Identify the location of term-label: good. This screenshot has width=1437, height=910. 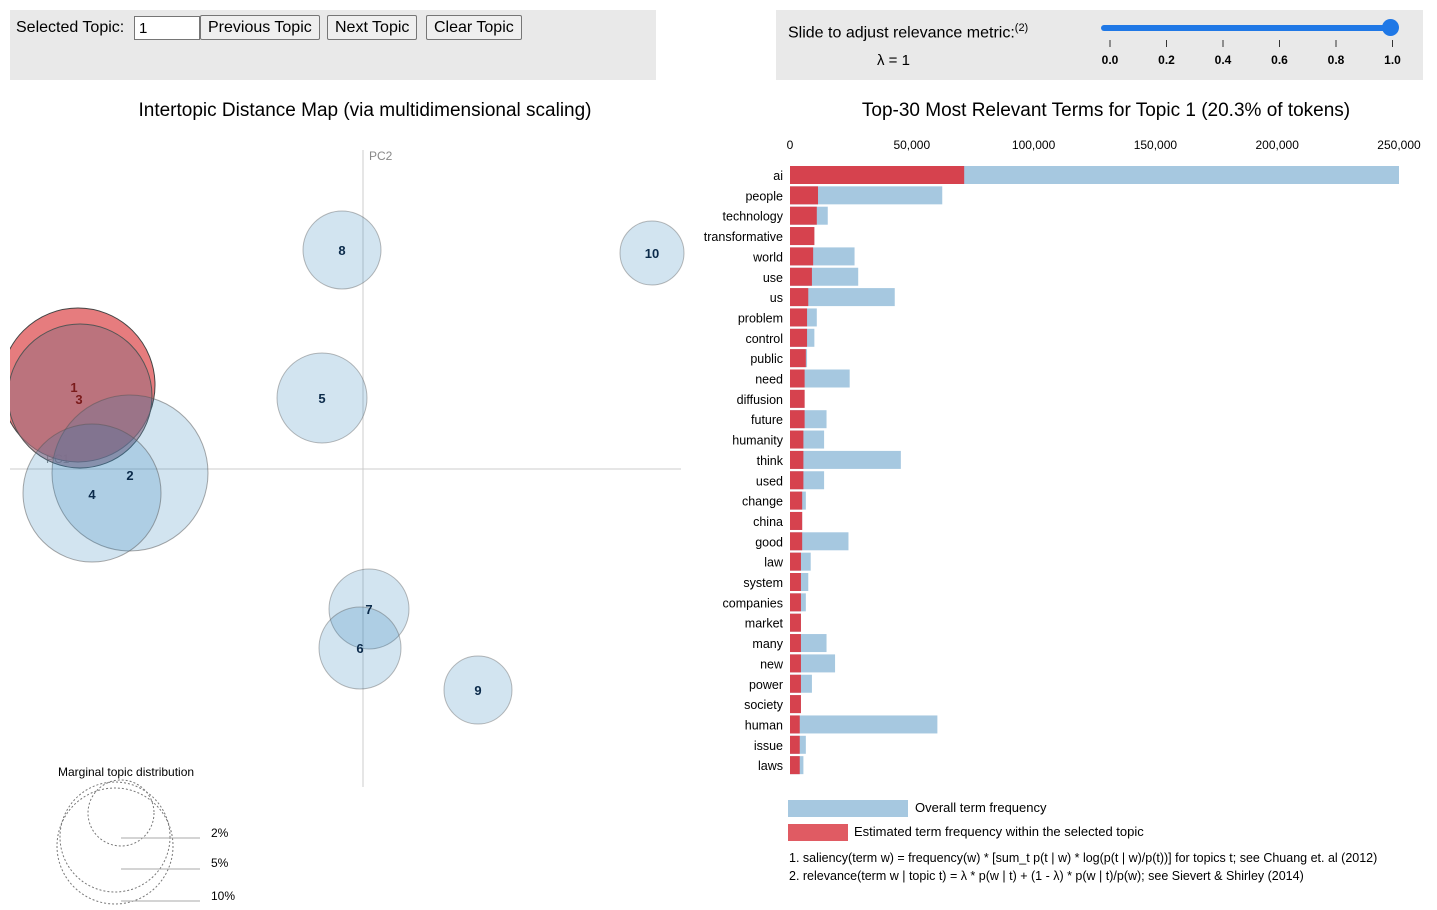
(769, 542).